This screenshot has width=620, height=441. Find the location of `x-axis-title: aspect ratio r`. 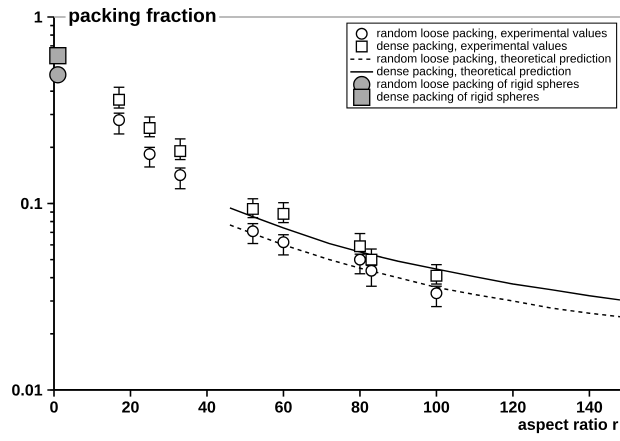

x-axis-title: aspect ratio r is located at coordinates (568, 426).